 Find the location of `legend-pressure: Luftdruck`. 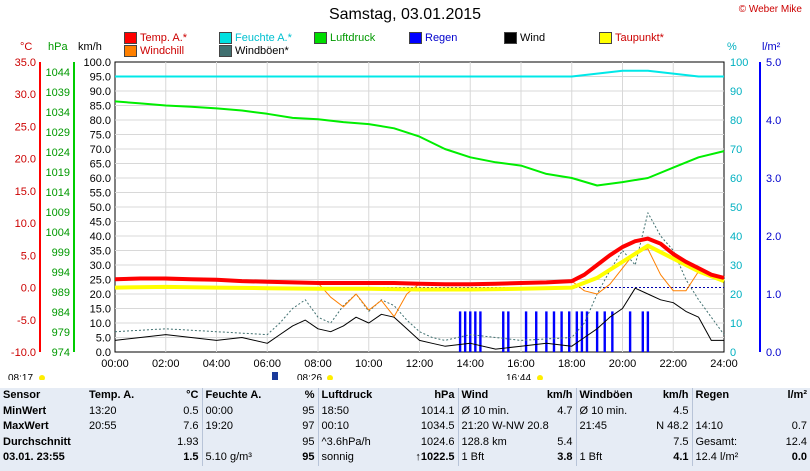

legend-pressure: Luftdruck is located at coordinates (344, 38).